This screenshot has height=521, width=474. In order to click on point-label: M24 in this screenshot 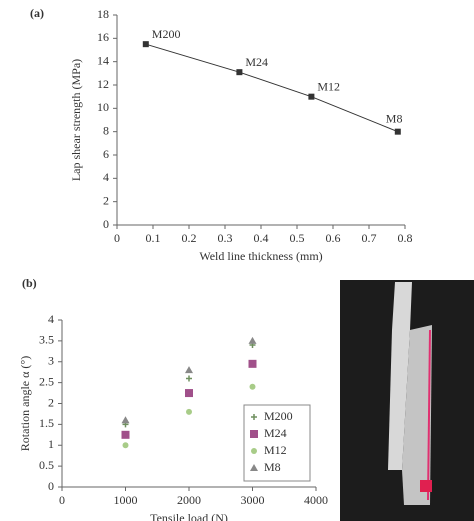, I will do `click(256, 62)`.